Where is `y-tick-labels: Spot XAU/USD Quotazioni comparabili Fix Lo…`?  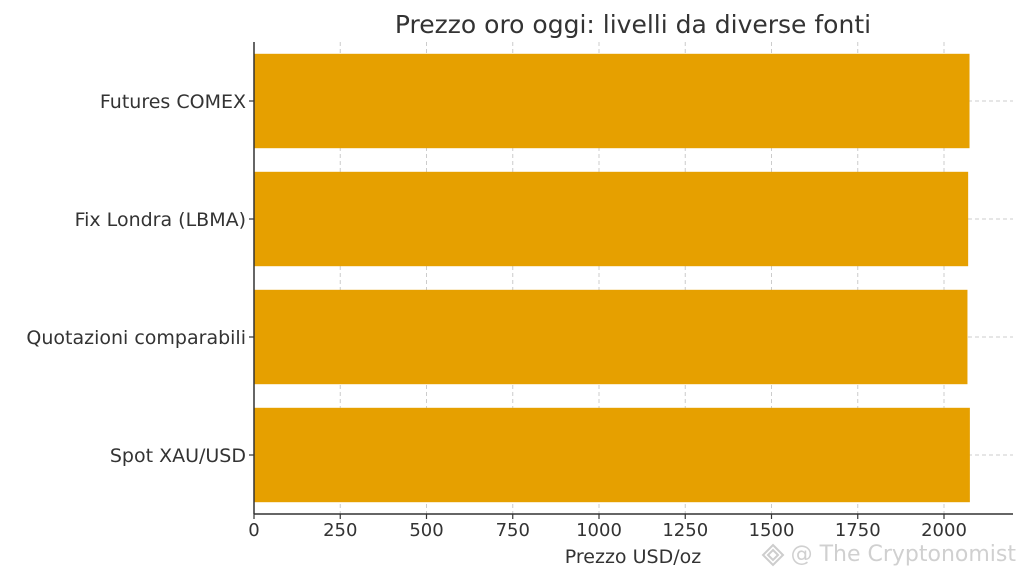 y-tick-labels: Spot XAU/USD Quotazioni comparabili Fix Lo… is located at coordinates (140, 279).